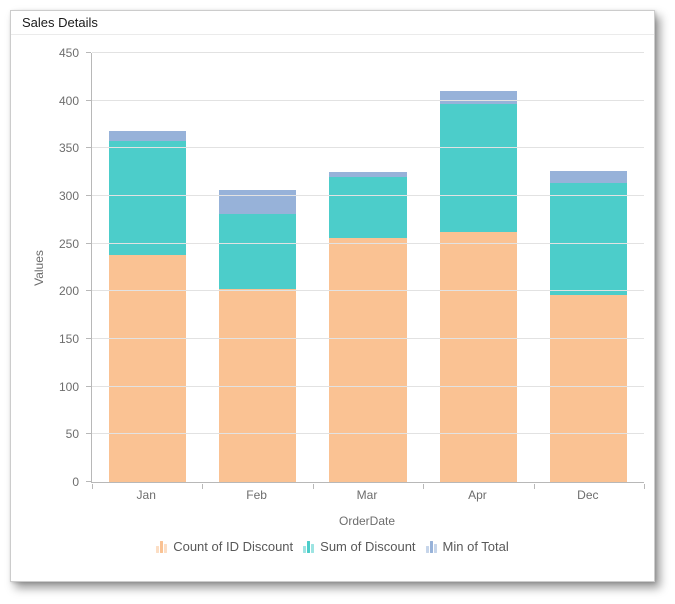  I want to click on bar-segment-sum-of-discount-feb, so click(257, 252).